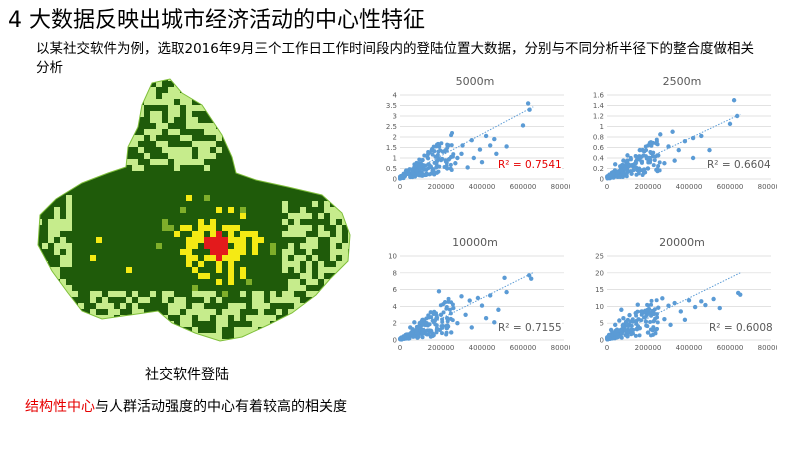  I want to click on r-squared-label: R² = 0.6604, so click(739, 165).